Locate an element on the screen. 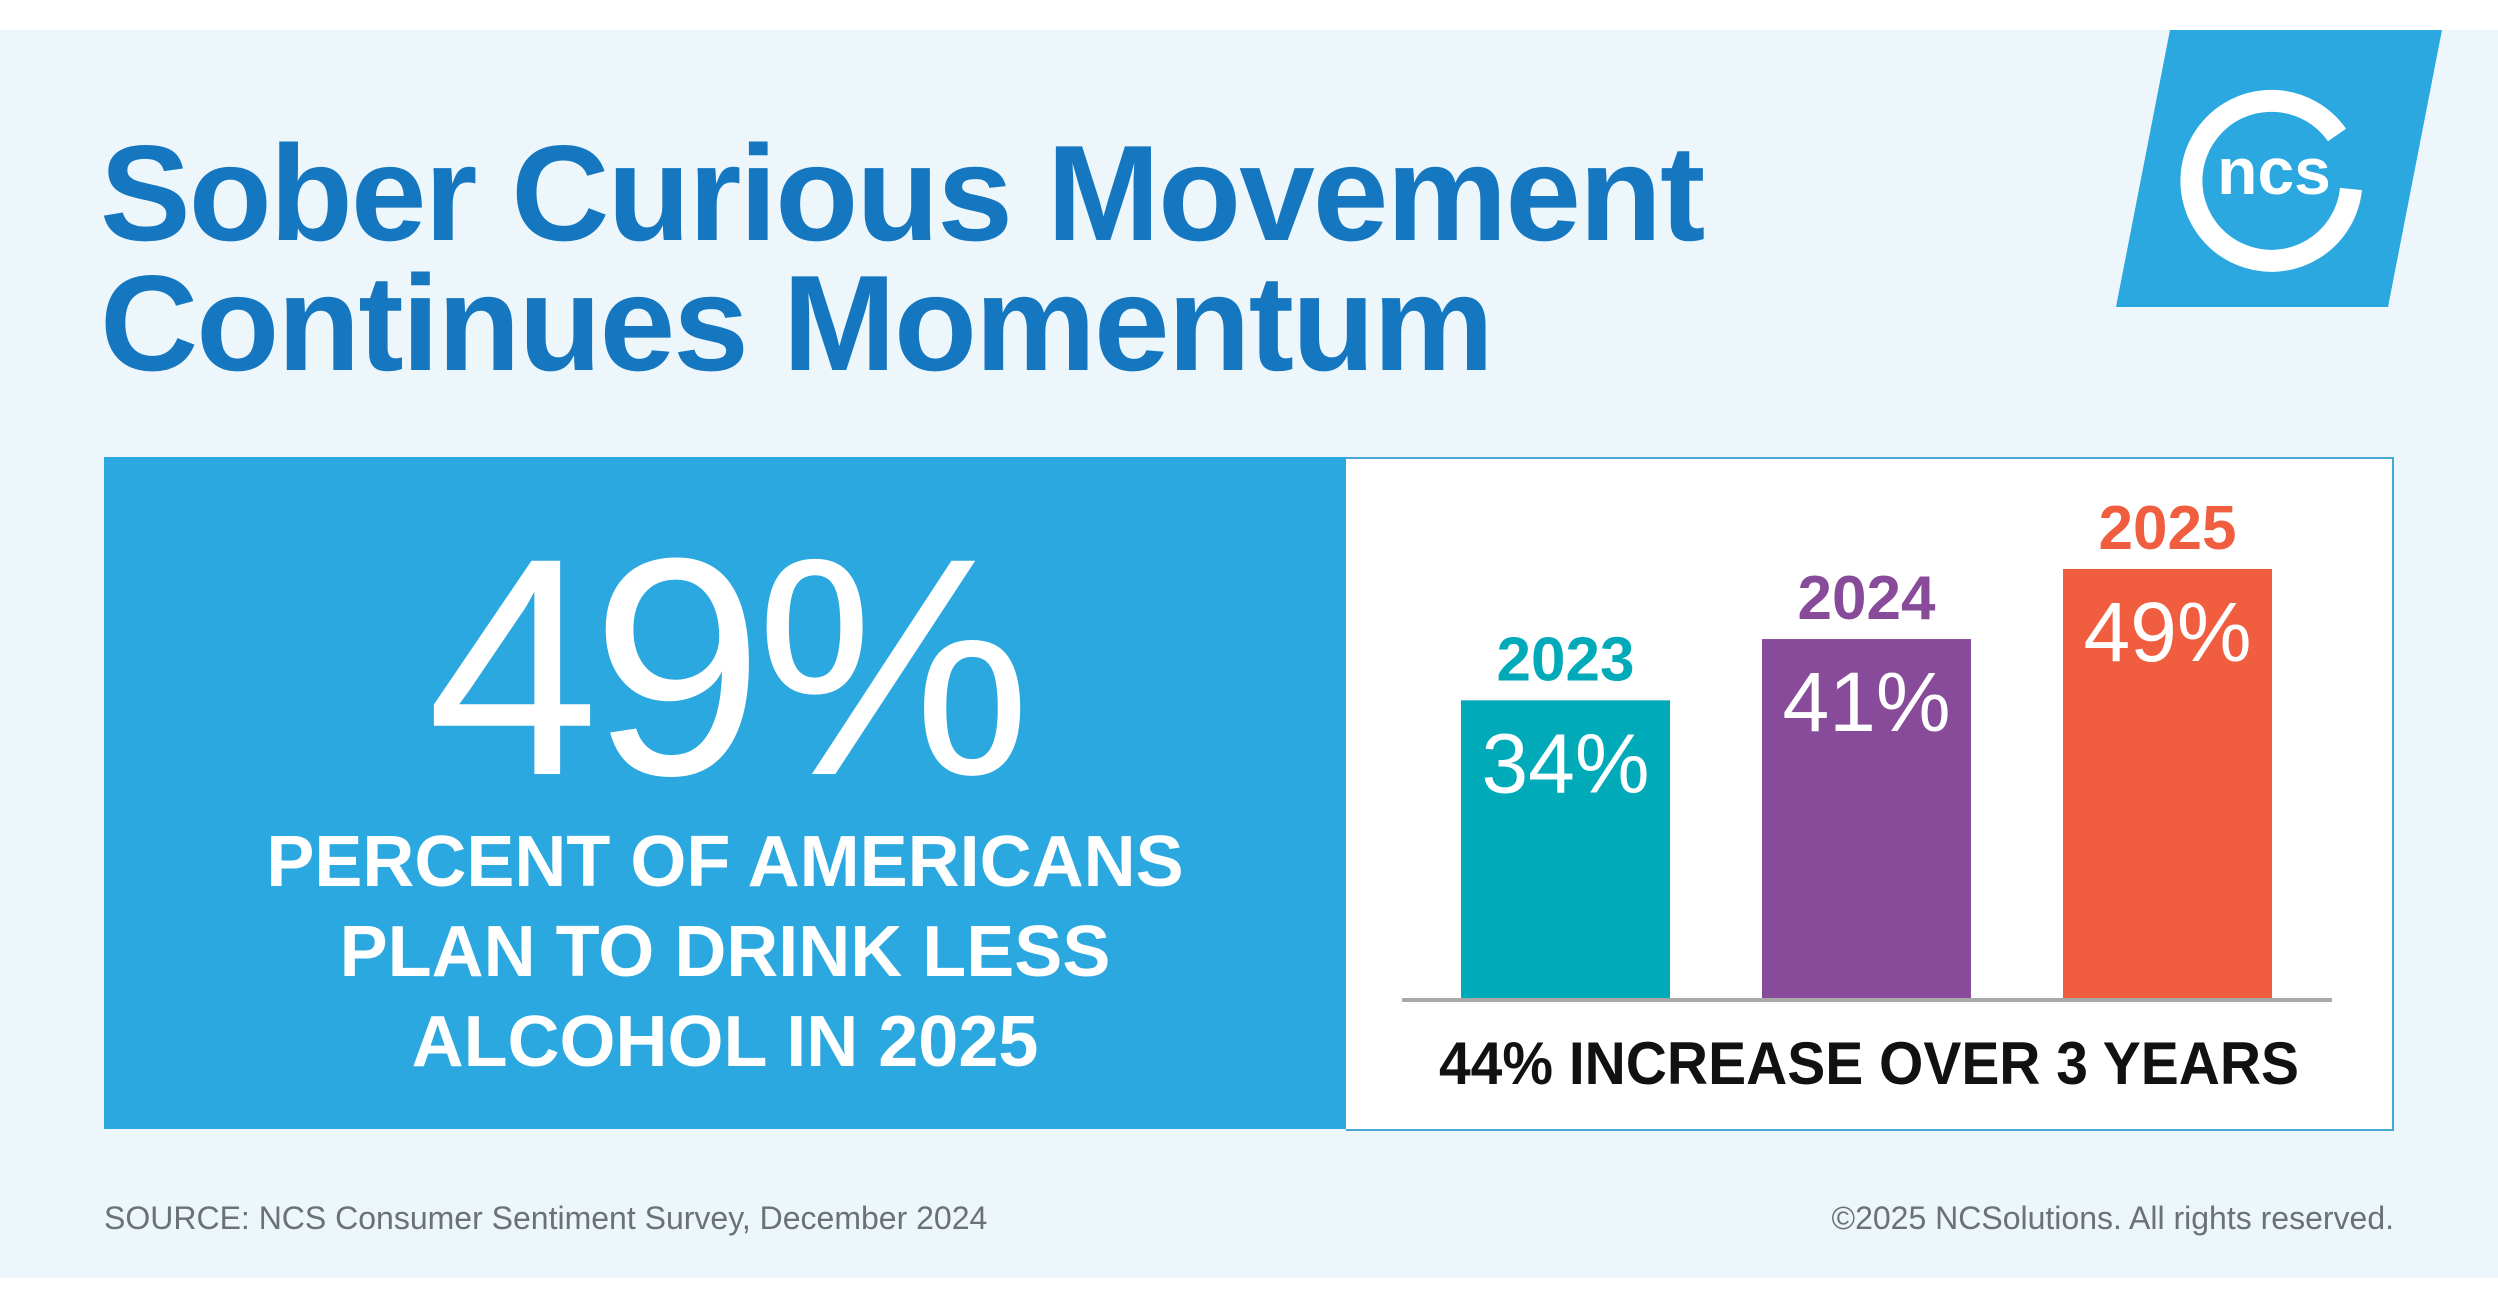 Image resolution: width=2498 pixels, height=1309 pixels. logo-parallelogram is located at coordinates (2279, 168).